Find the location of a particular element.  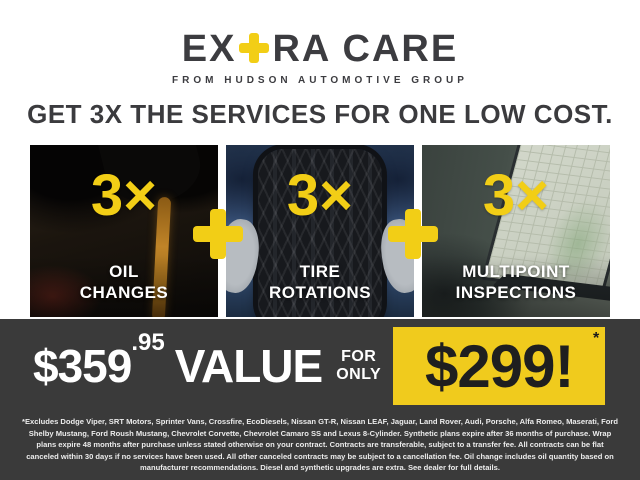

logo-text-ra-care: RA CARE is located at coordinates (365, 49).